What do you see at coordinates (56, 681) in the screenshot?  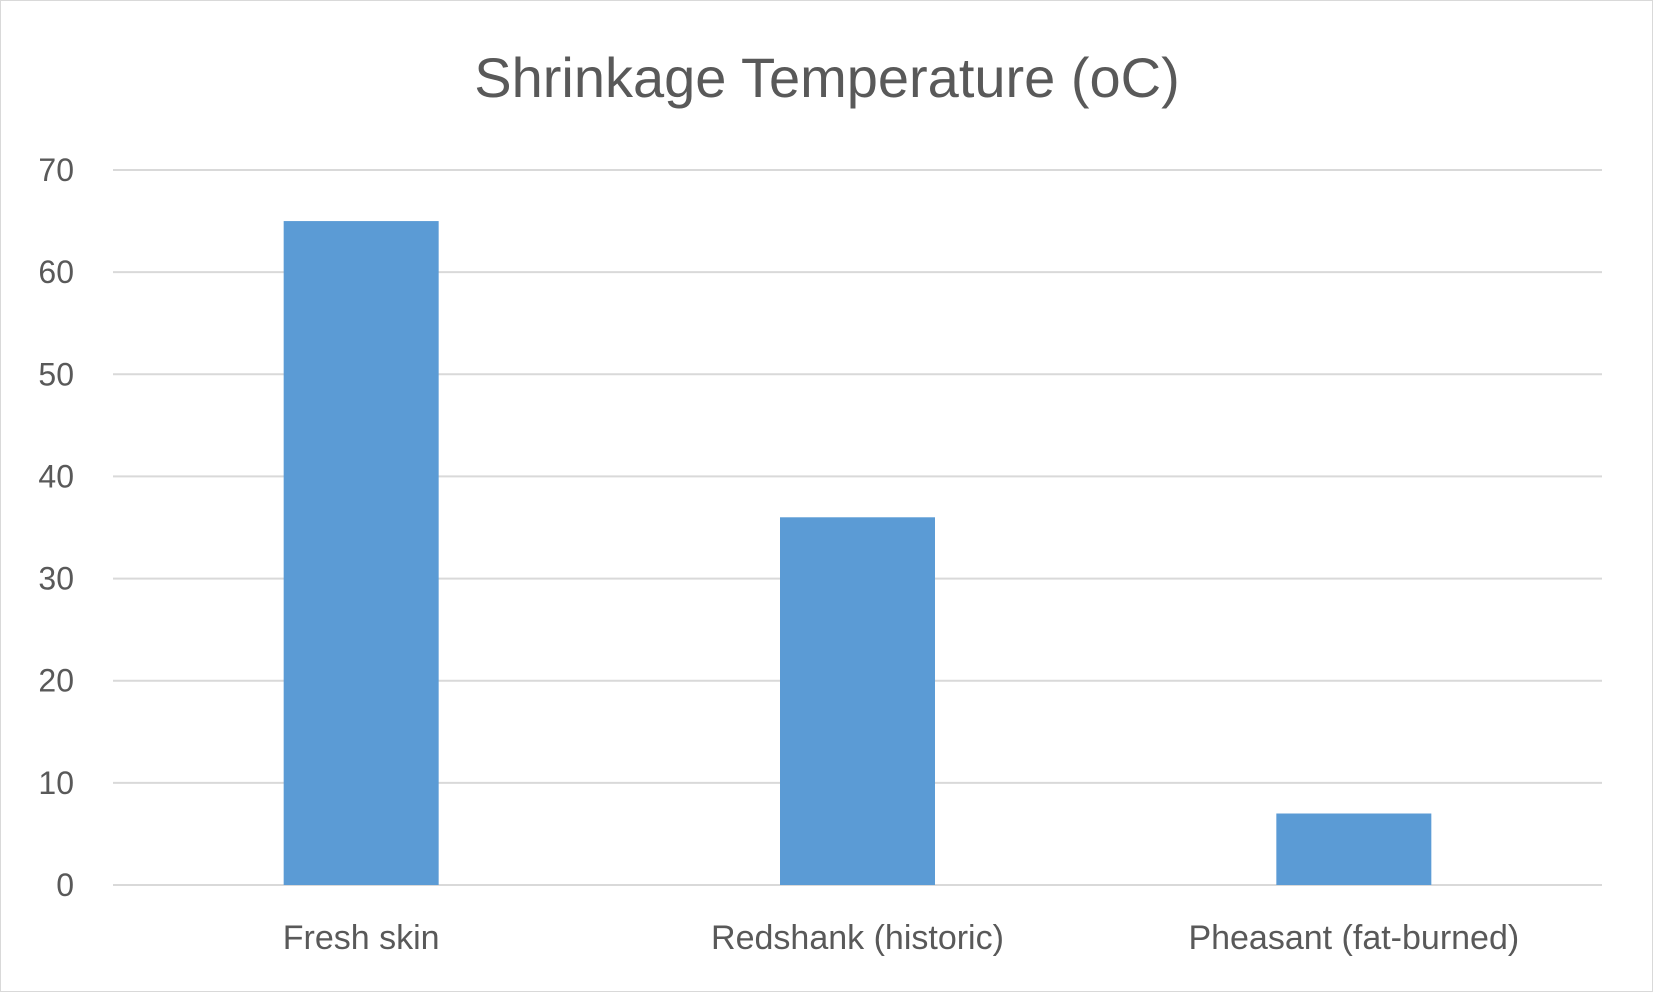 I see `y-tick-label: 20` at bounding box center [56, 681].